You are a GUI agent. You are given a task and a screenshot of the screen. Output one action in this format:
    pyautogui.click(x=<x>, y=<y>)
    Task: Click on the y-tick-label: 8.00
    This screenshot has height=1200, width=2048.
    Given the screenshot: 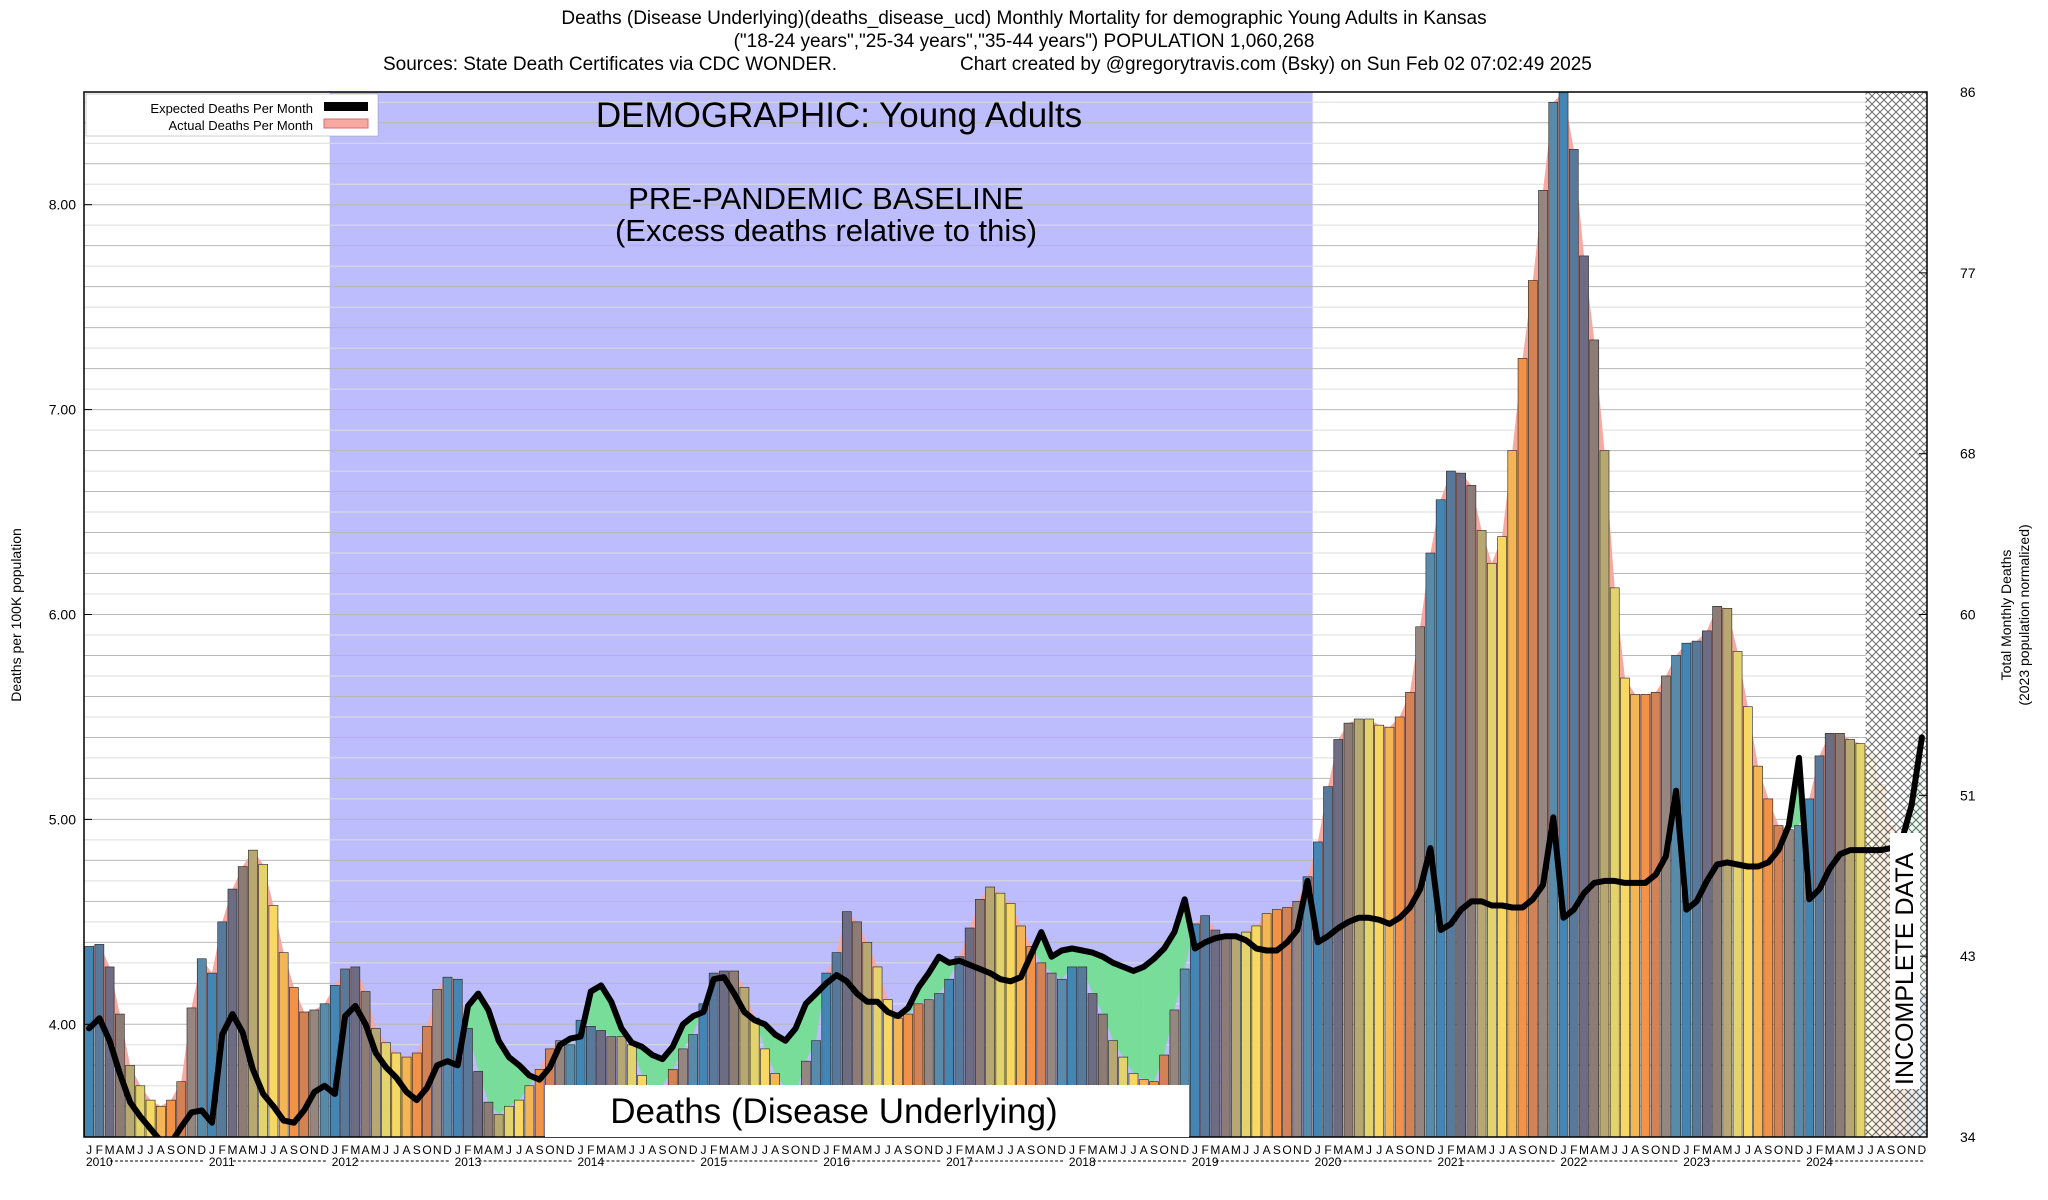 What is the action you would take?
    pyautogui.click(x=62, y=205)
    